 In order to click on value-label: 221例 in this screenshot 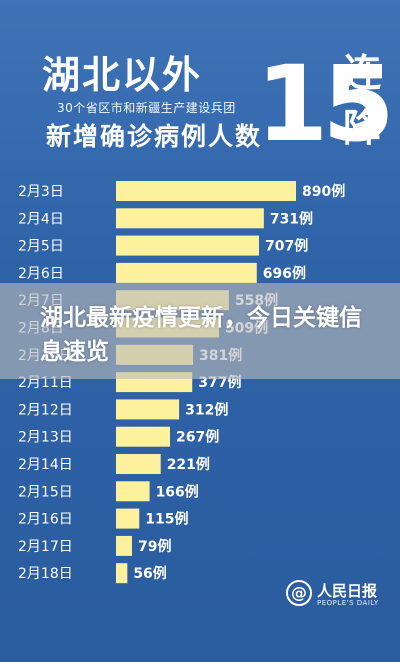, I will do `click(188, 464)`.